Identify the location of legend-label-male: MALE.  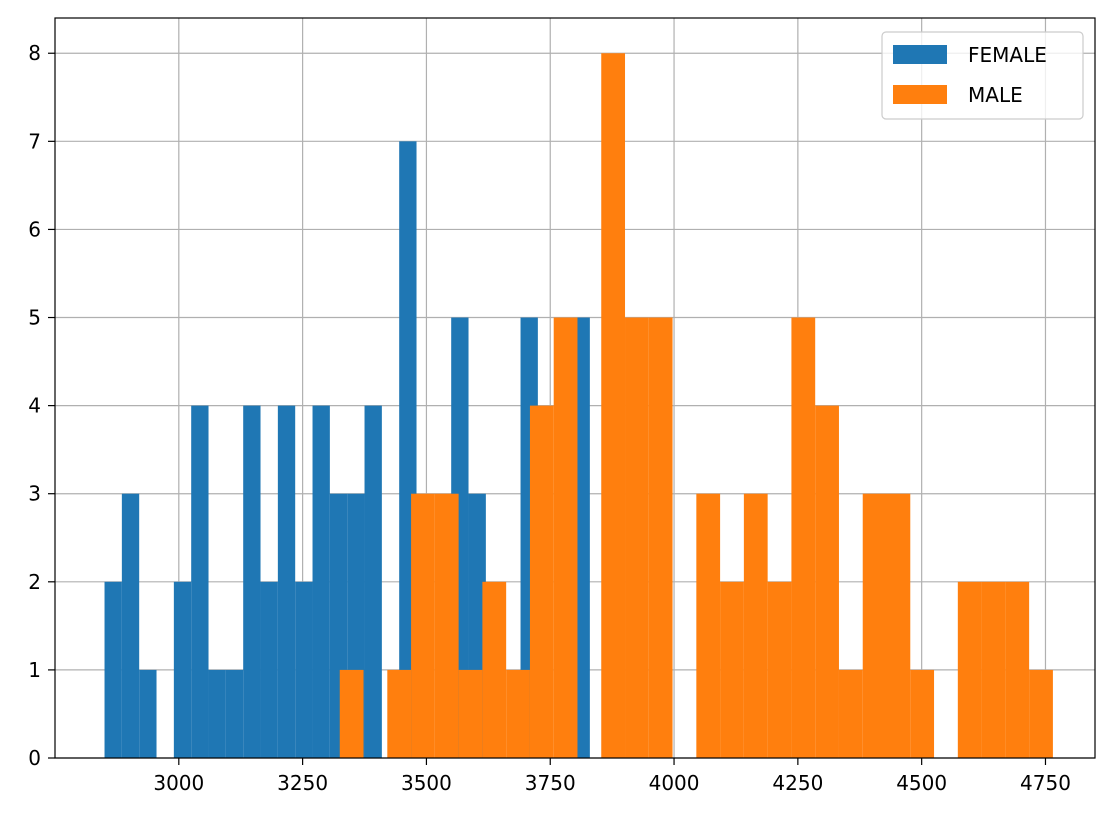
(995, 95).